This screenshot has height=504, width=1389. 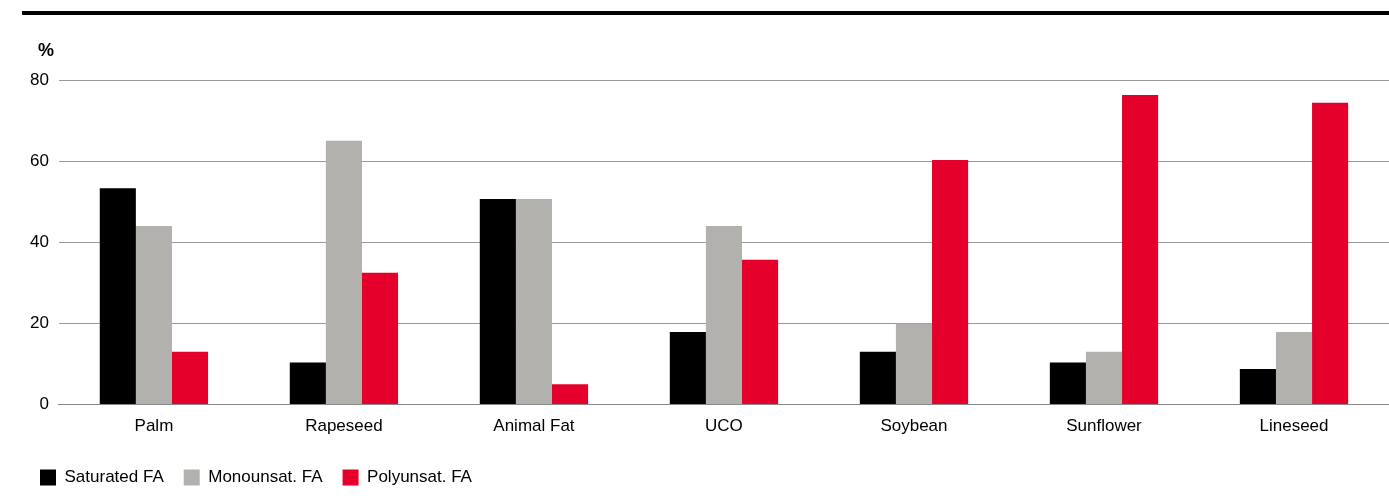 I want to click on x-tick-label: Palm, so click(x=154, y=426).